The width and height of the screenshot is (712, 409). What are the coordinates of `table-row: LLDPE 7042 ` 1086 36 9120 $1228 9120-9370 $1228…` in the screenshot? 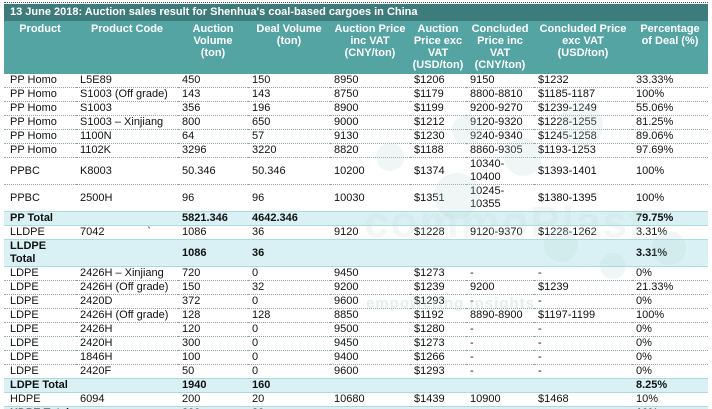 It's located at (356, 232).